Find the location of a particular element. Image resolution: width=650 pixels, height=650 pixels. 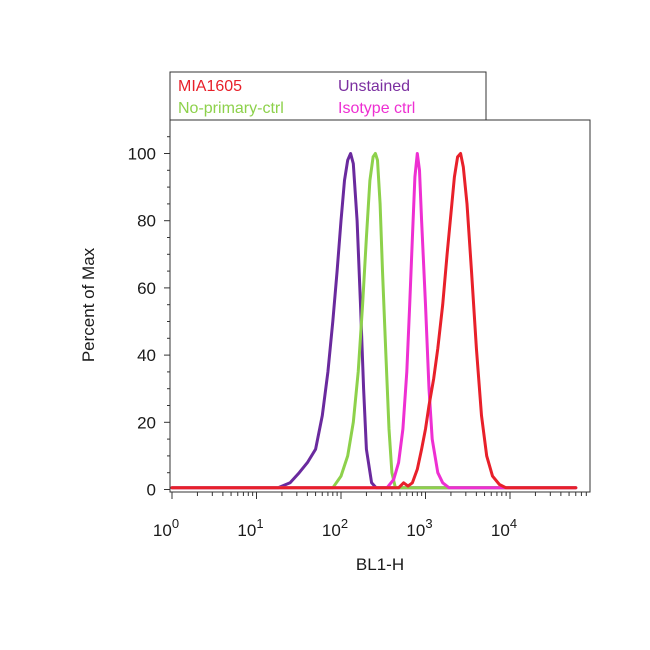

x-tick-label: 10³ is located at coordinates (419, 528).